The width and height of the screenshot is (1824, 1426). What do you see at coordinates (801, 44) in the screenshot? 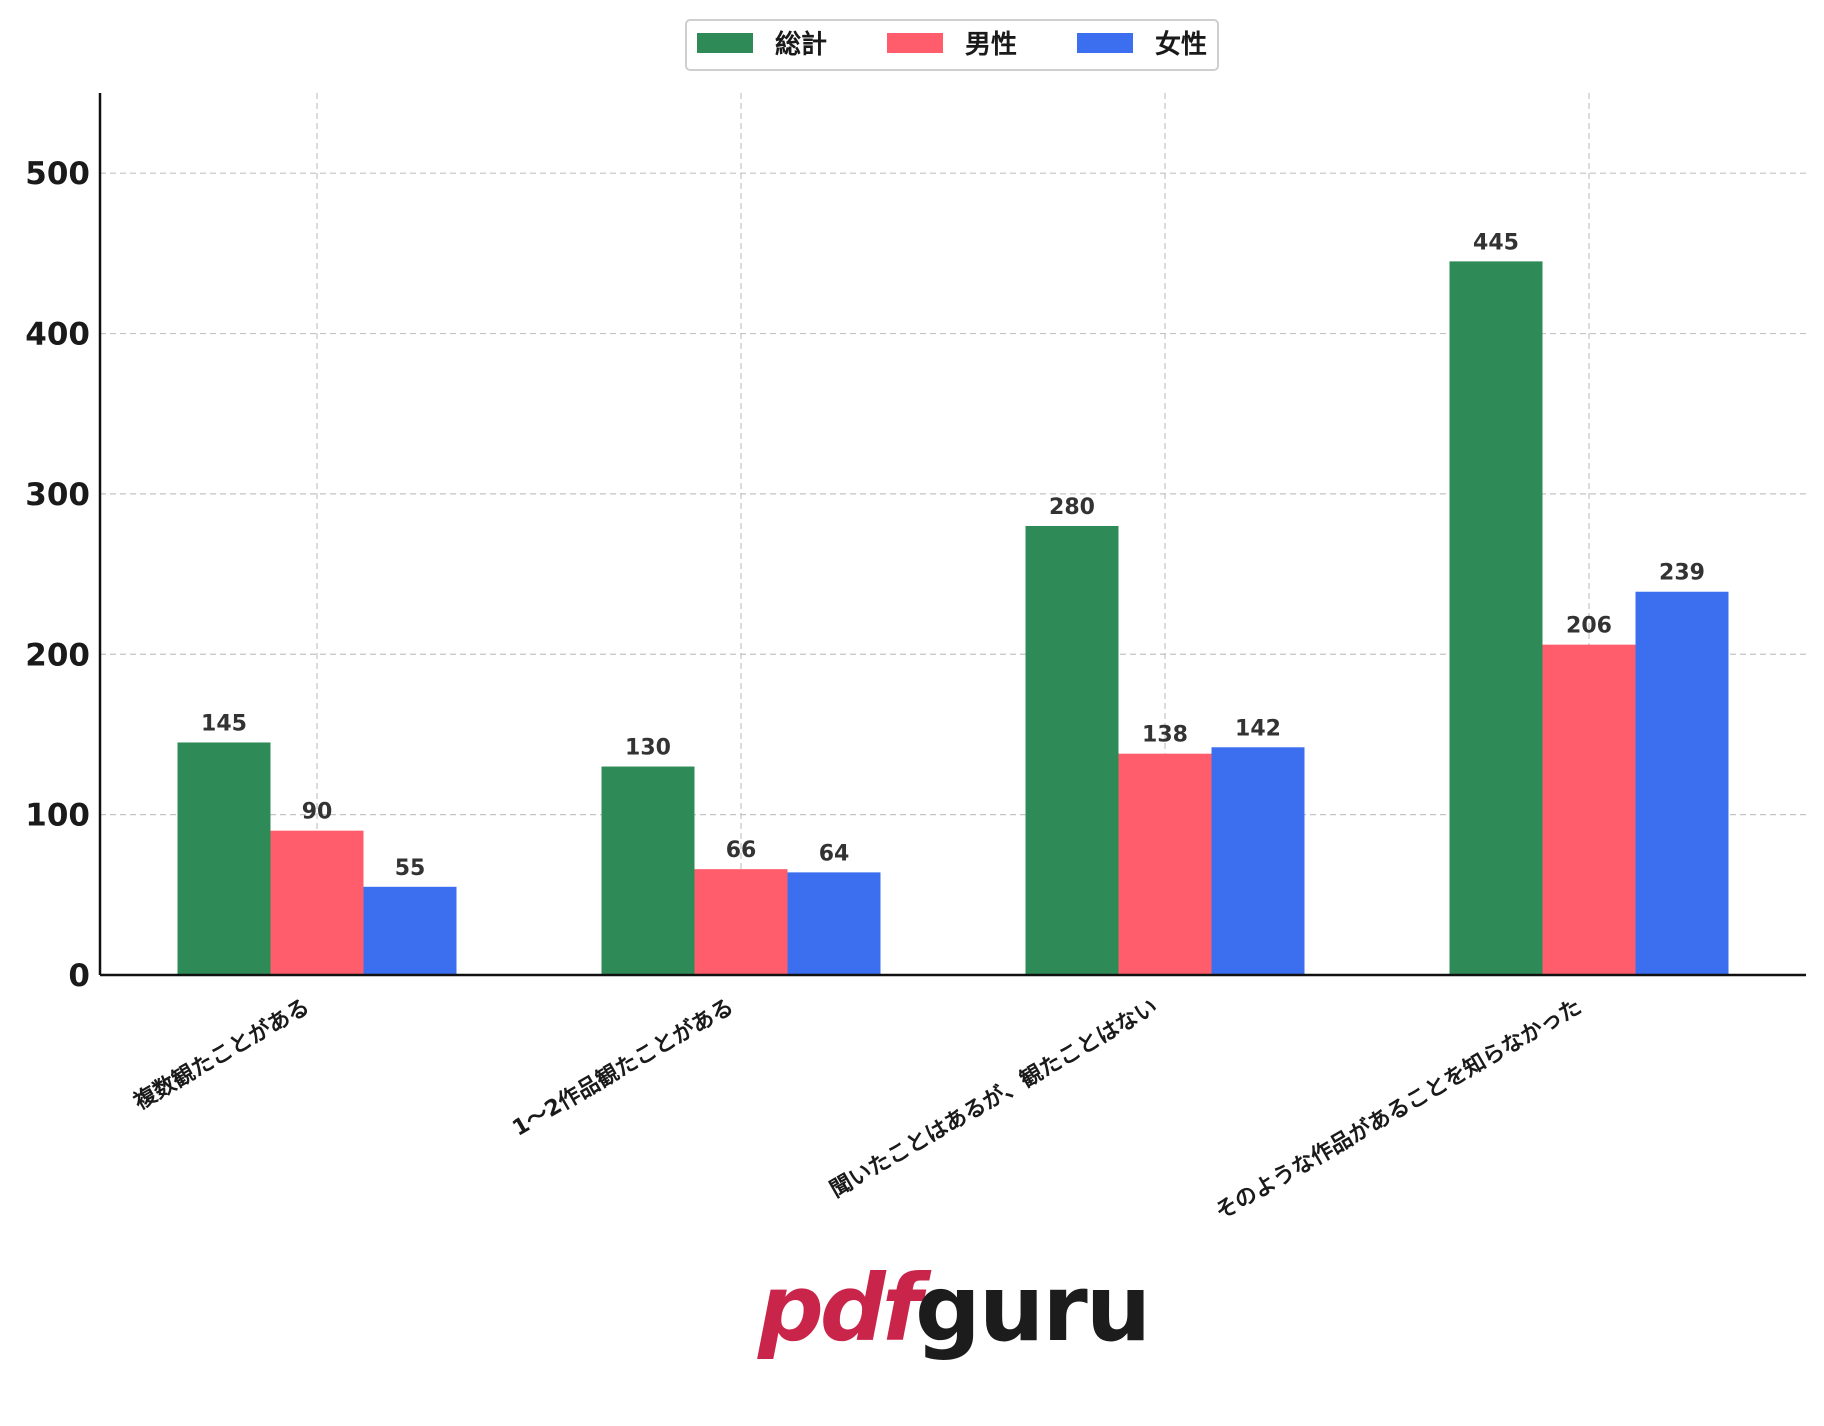
I see `legend-label-0: 総計` at bounding box center [801, 44].